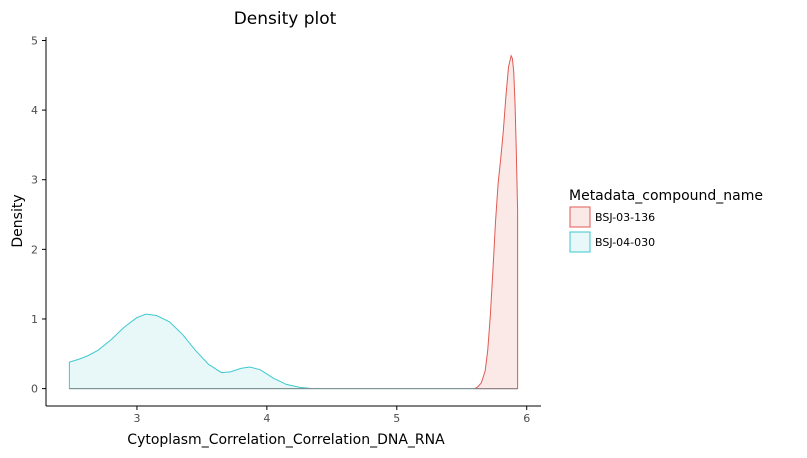 The height and width of the screenshot is (458, 807). I want to click on y-tick-label: 4, so click(34, 110).